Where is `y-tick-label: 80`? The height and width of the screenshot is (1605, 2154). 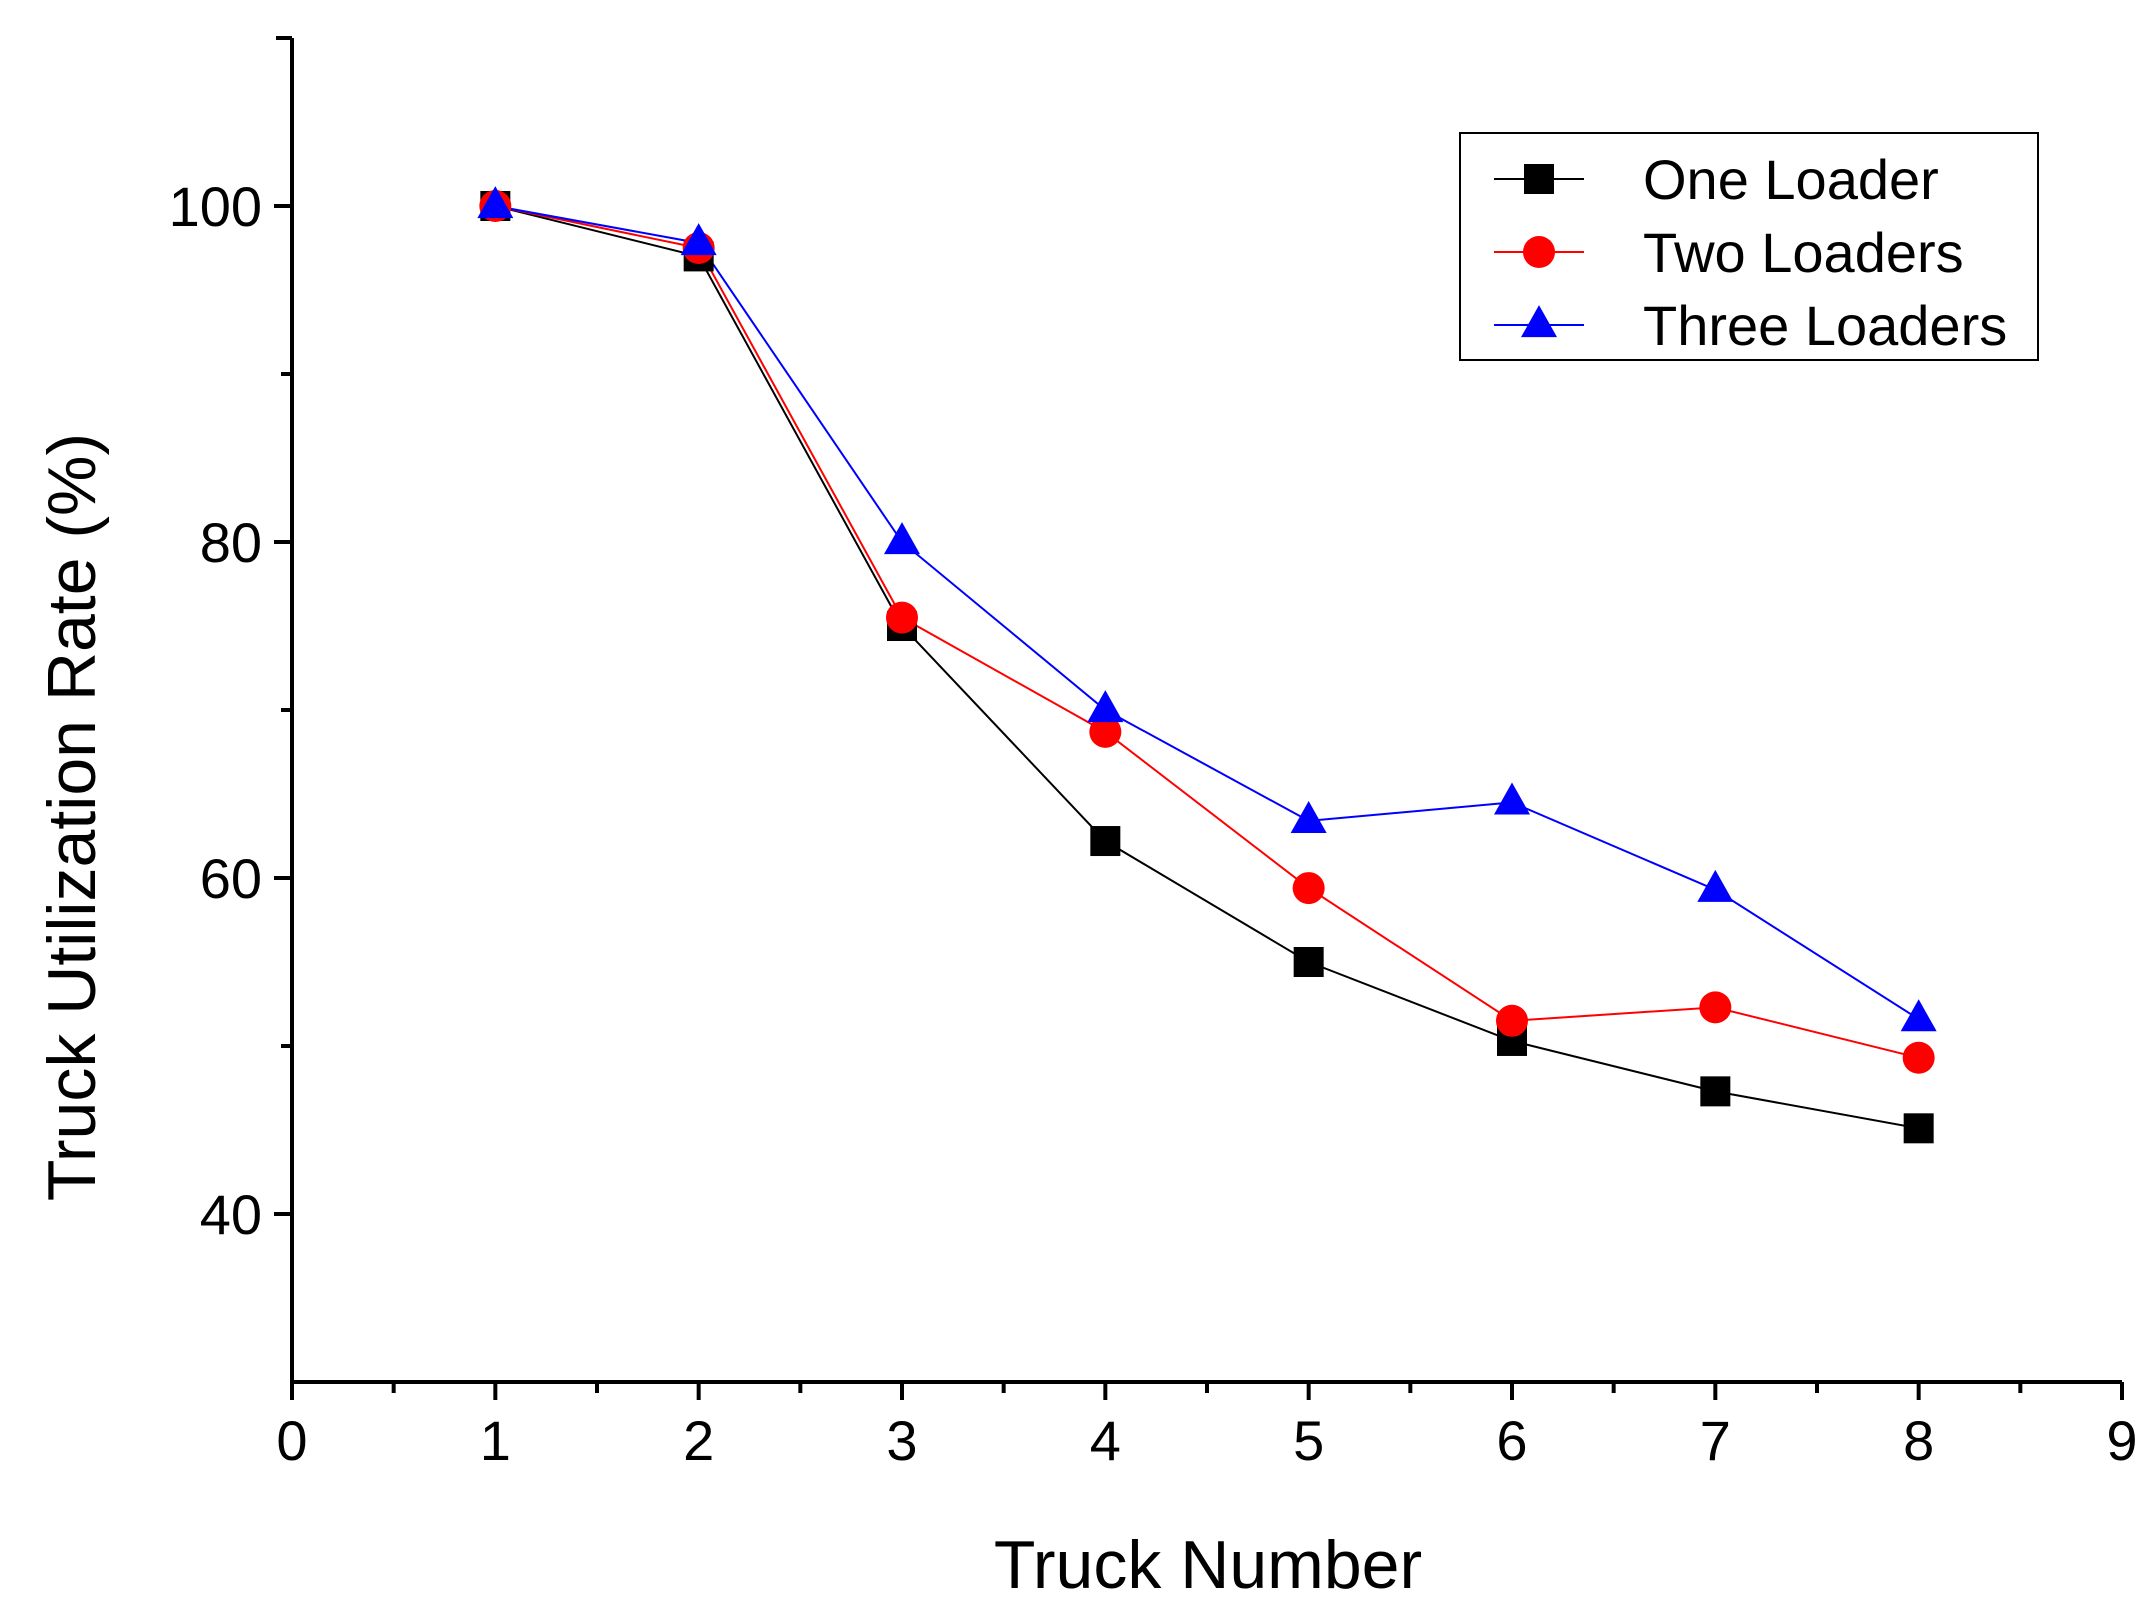 y-tick-label: 80 is located at coordinates (231, 542).